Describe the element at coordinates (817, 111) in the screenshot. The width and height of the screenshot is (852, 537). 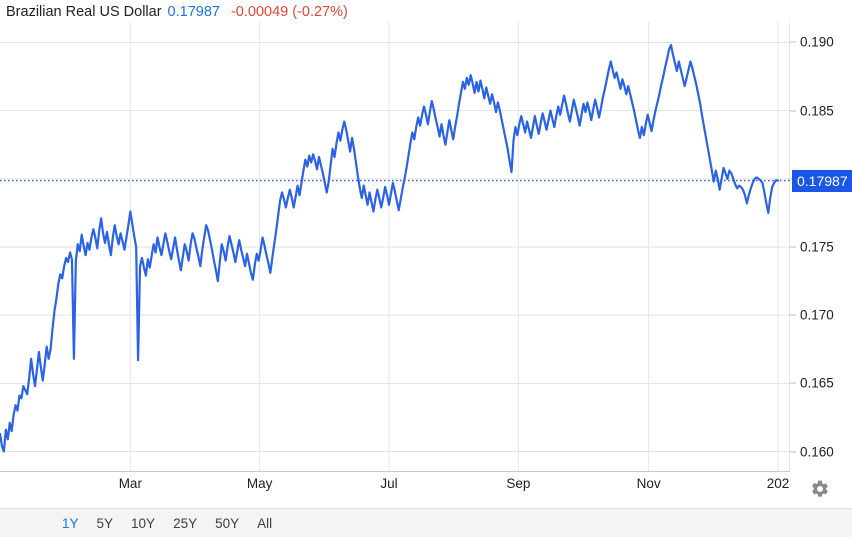
I see `y-axis-tick-label: 0.185` at that location.